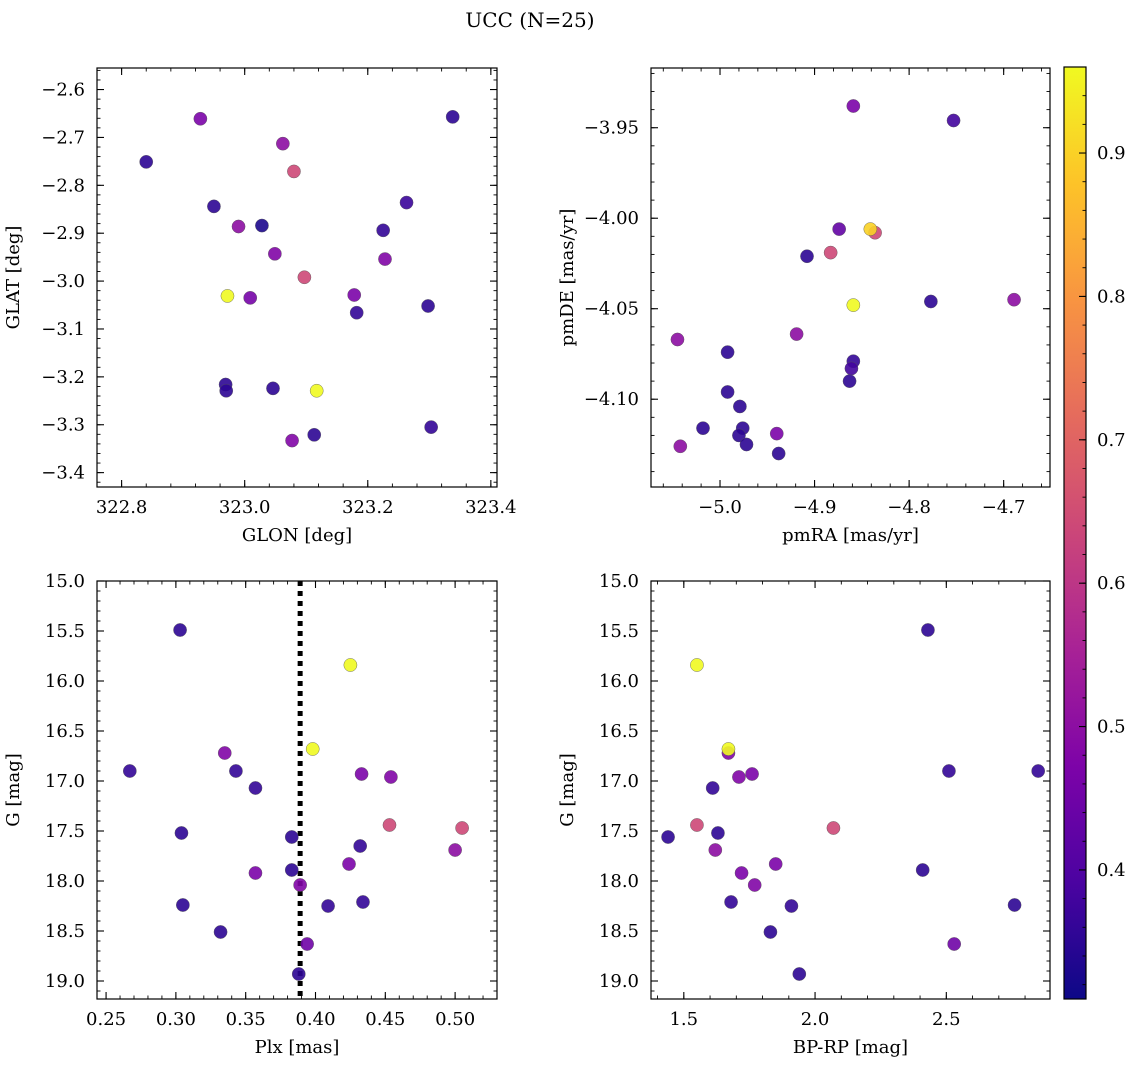  What do you see at coordinates (65, 931) in the screenshot?
I see `y-tick-label: 18.5` at bounding box center [65, 931].